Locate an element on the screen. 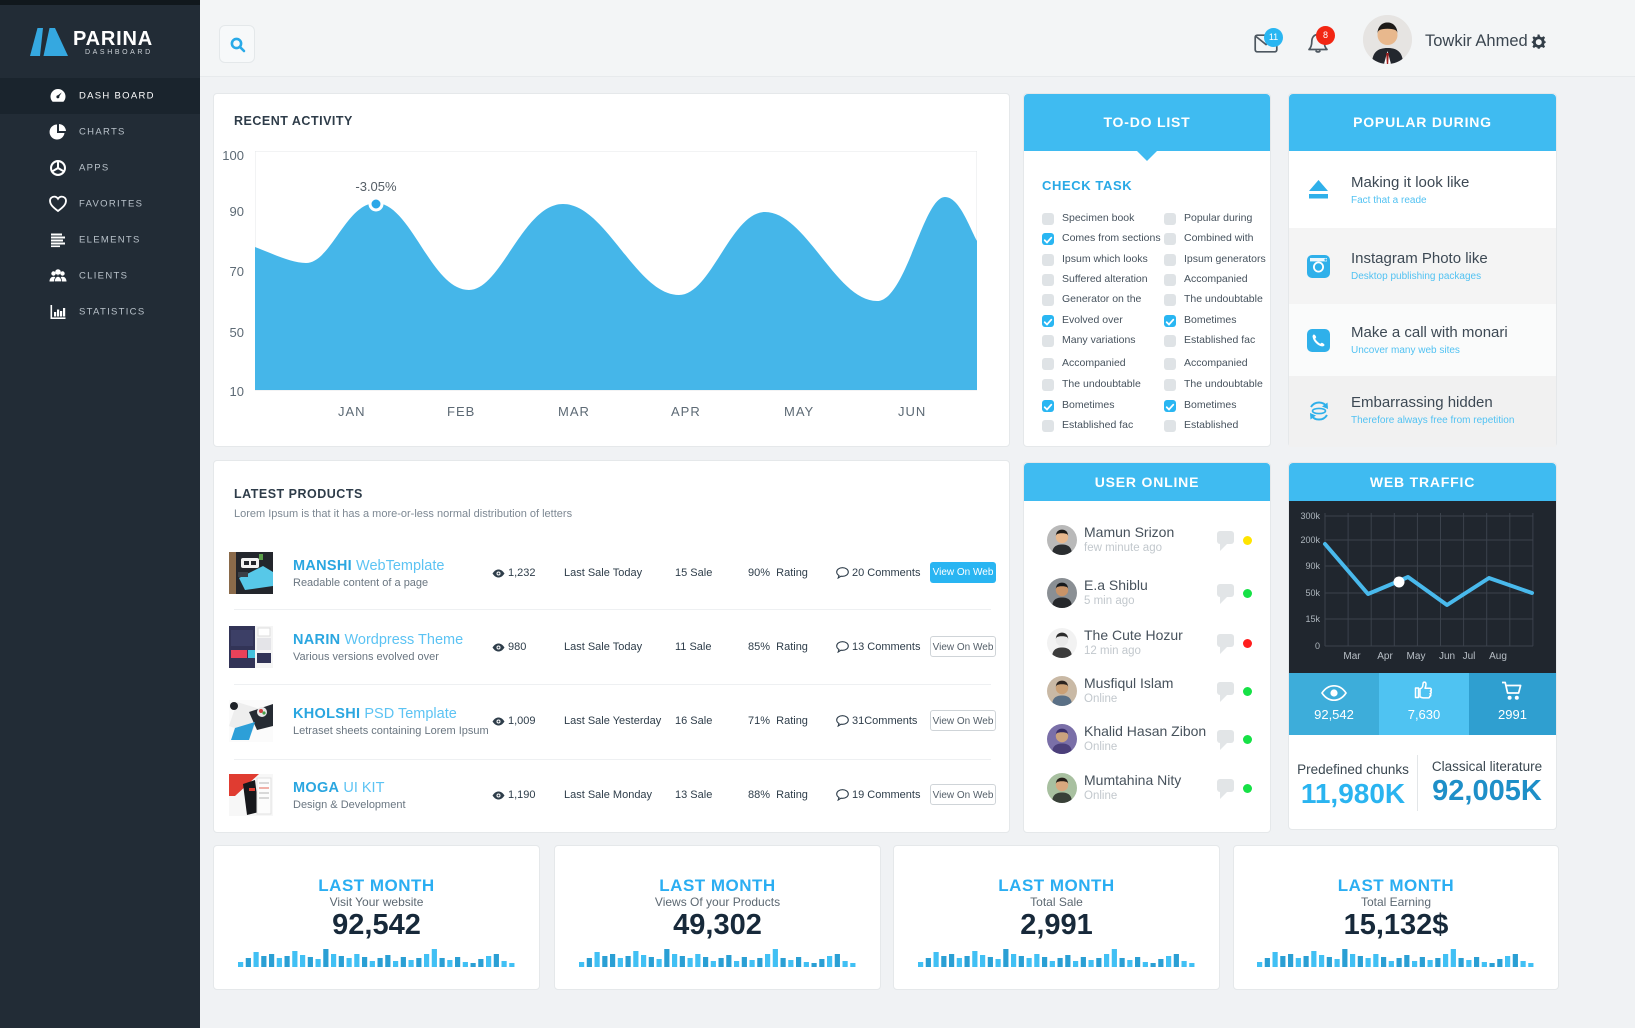  svg-text: 90k is located at coordinates (1312, 566).